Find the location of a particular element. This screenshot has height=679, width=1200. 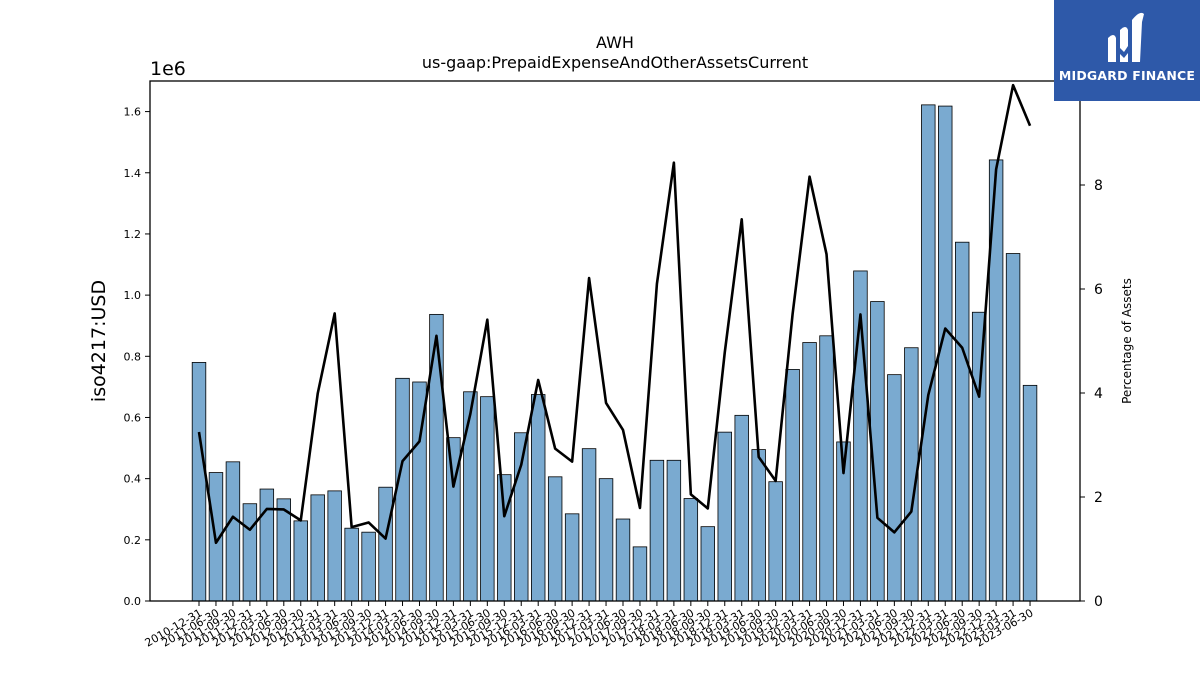

y-tick-label: 0.0 is located at coordinates (133, 601).